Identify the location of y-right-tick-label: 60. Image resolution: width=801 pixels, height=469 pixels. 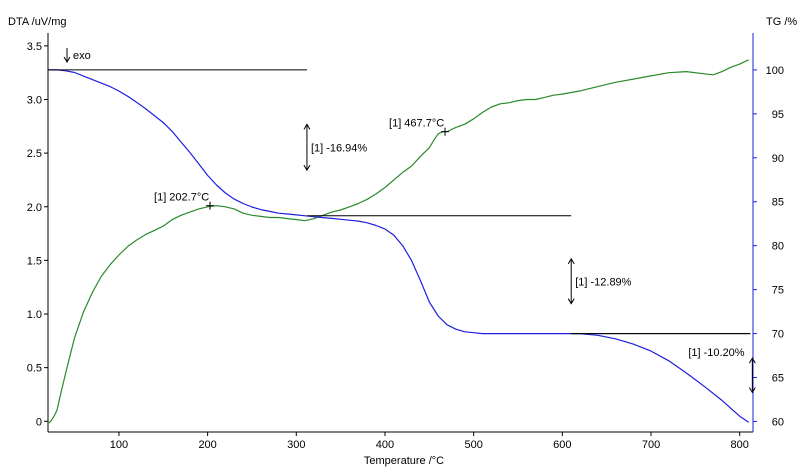
(778, 422).